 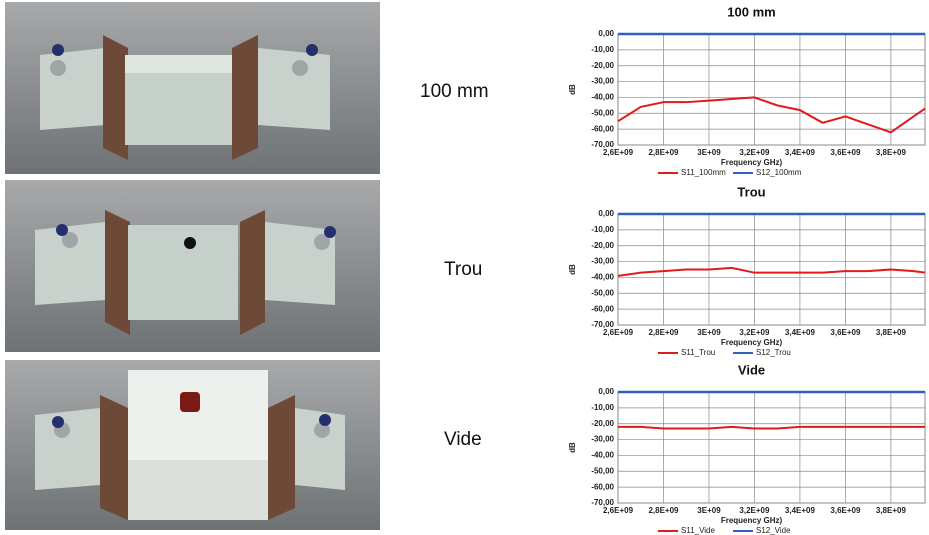 What do you see at coordinates (773, 530) in the screenshot?
I see `legend-label: S12_Vide` at bounding box center [773, 530].